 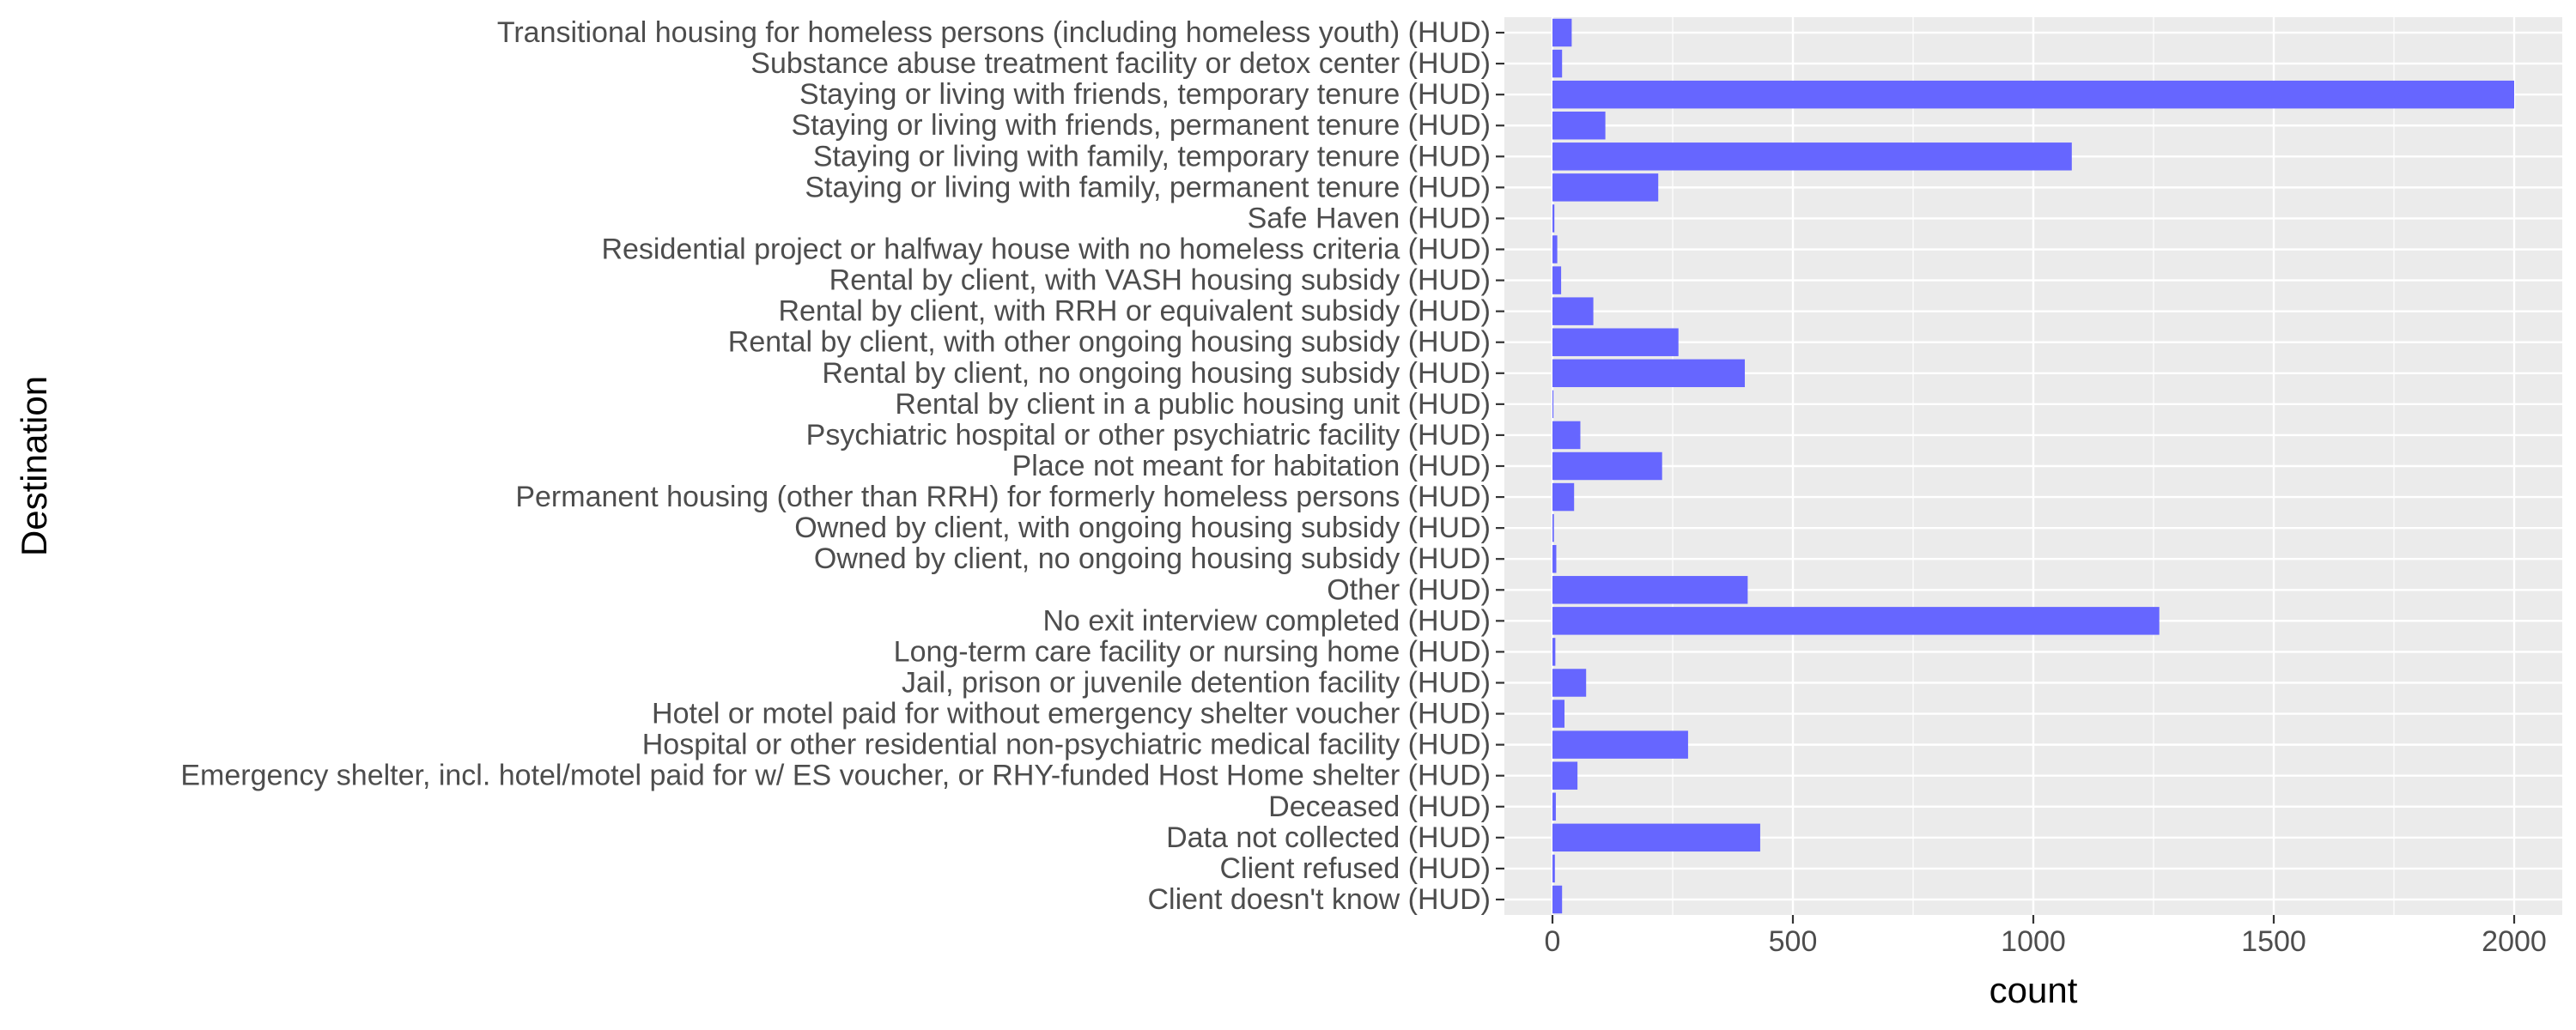 What do you see at coordinates (2034, 990) in the screenshot?
I see `x-axis-title: count` at bounding box center [2034, 990].